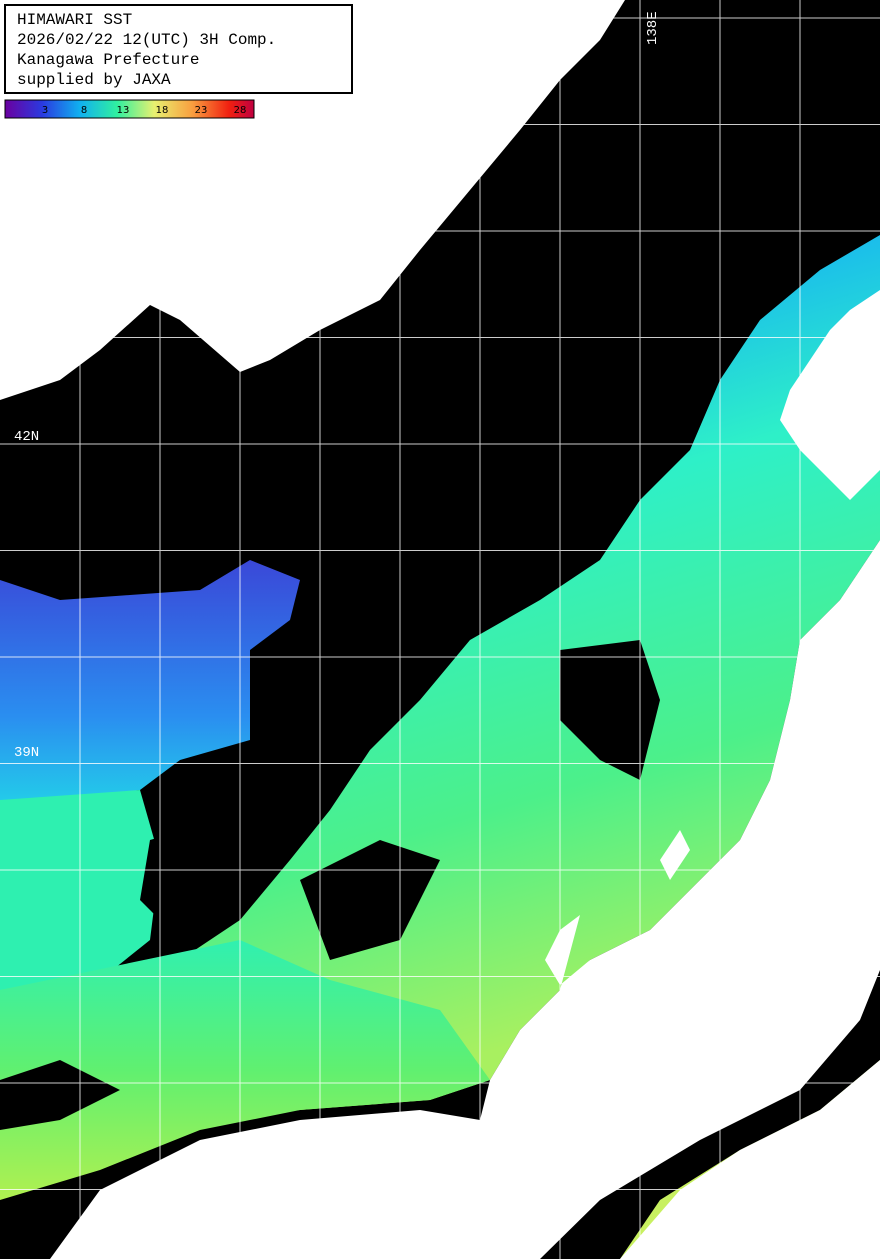 The height and width of the screenshot is (1259, 880). What do you see at coordinates (123, 110) in the screenshot?
I see `color-bar-label: 13` at bounding box center [123, 110].